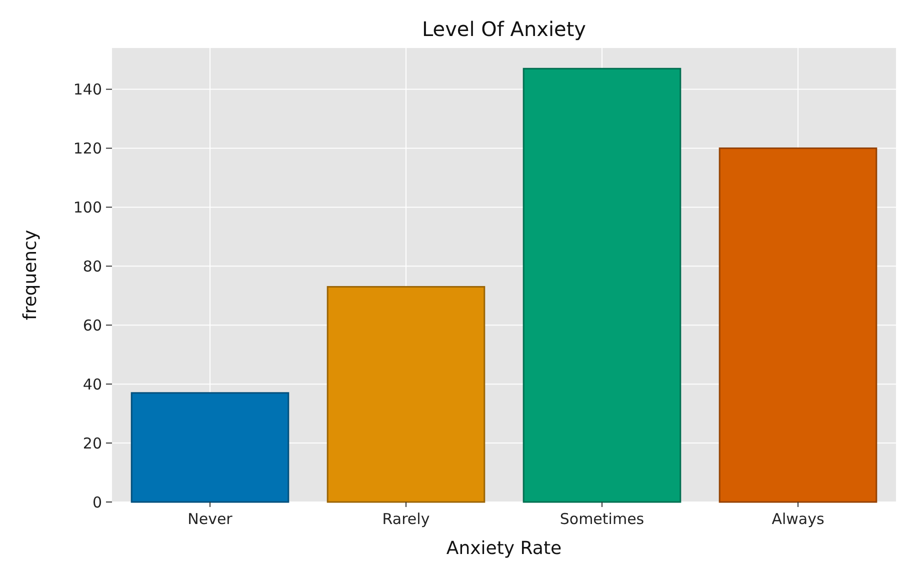 The image size is (914, 570). Describe the element at coordinates (504, 29) in the screenshot. I see `chart-title: Level Of Anxiety` at that location.